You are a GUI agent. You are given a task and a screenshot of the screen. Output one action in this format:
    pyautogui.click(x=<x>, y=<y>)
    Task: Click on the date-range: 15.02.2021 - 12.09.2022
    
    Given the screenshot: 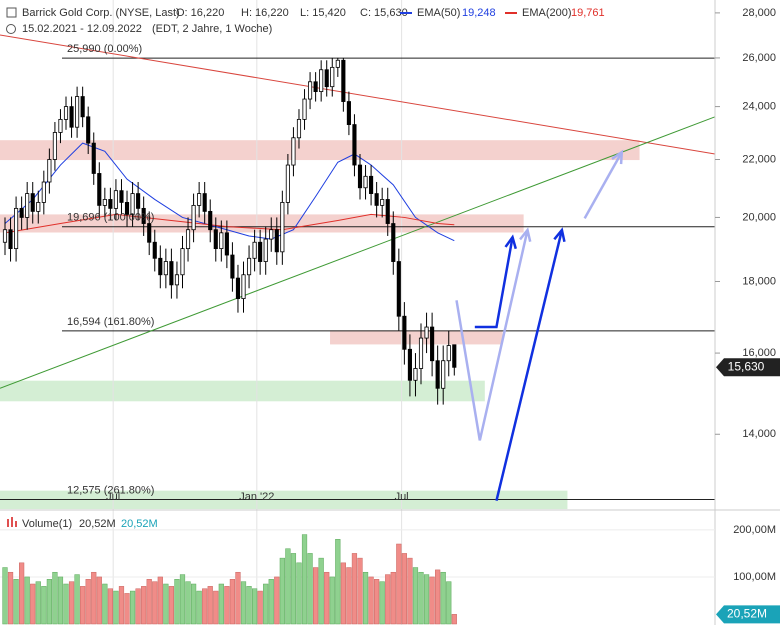 What is the action you would take?
    pyautogui.click(x=82, y=29)
    